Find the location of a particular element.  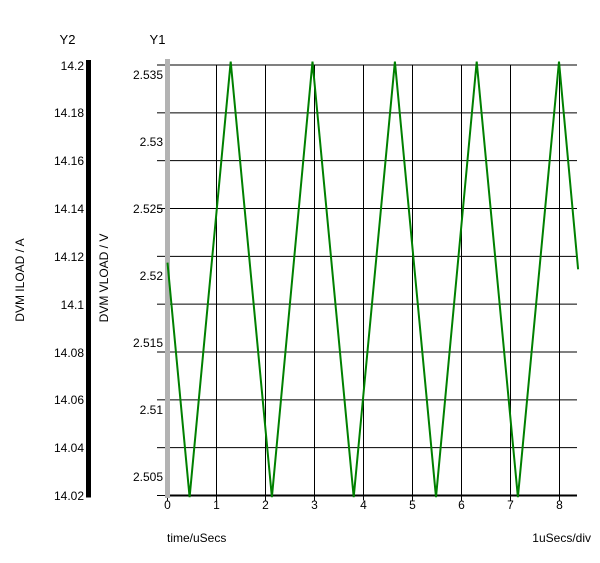

y1-tick-label: 2.515 is located at coordinates (147, 342).